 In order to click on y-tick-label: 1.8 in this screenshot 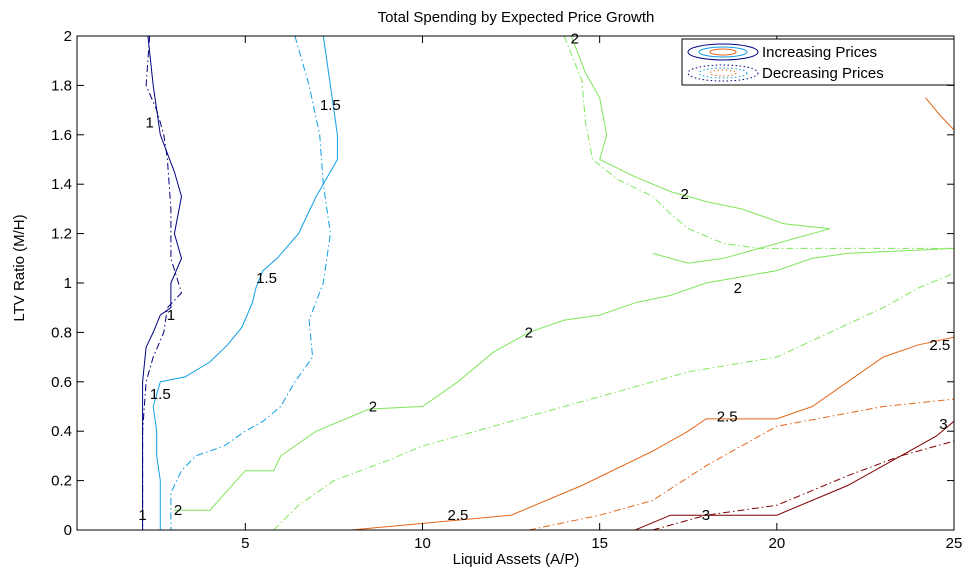, I will do `click(61, 85)`.